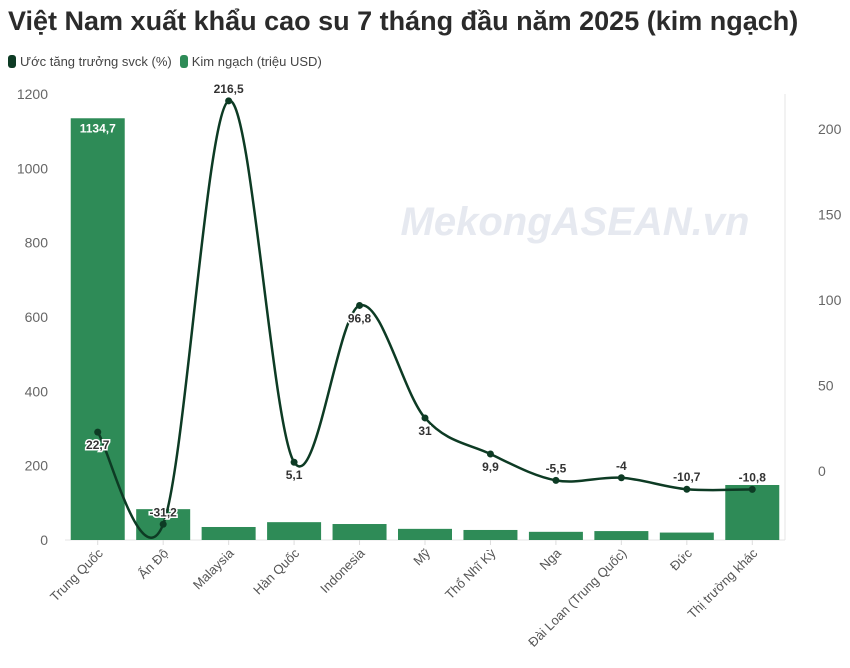 This screenshot has width=850, height=668. What do you see at coordinates (830, 300) in the screenshot?
I see `right-axis-tick: 100` at bounding box center [830, 300].